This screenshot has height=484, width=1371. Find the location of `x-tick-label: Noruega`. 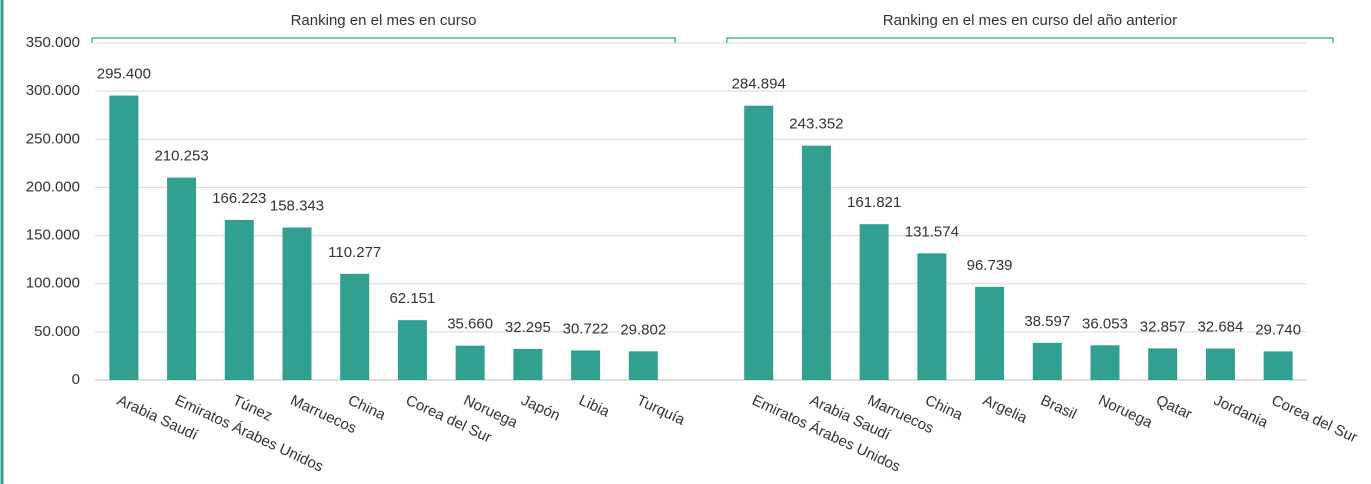

x-tick-label: Noruega is located at coordinates (1126, 412).